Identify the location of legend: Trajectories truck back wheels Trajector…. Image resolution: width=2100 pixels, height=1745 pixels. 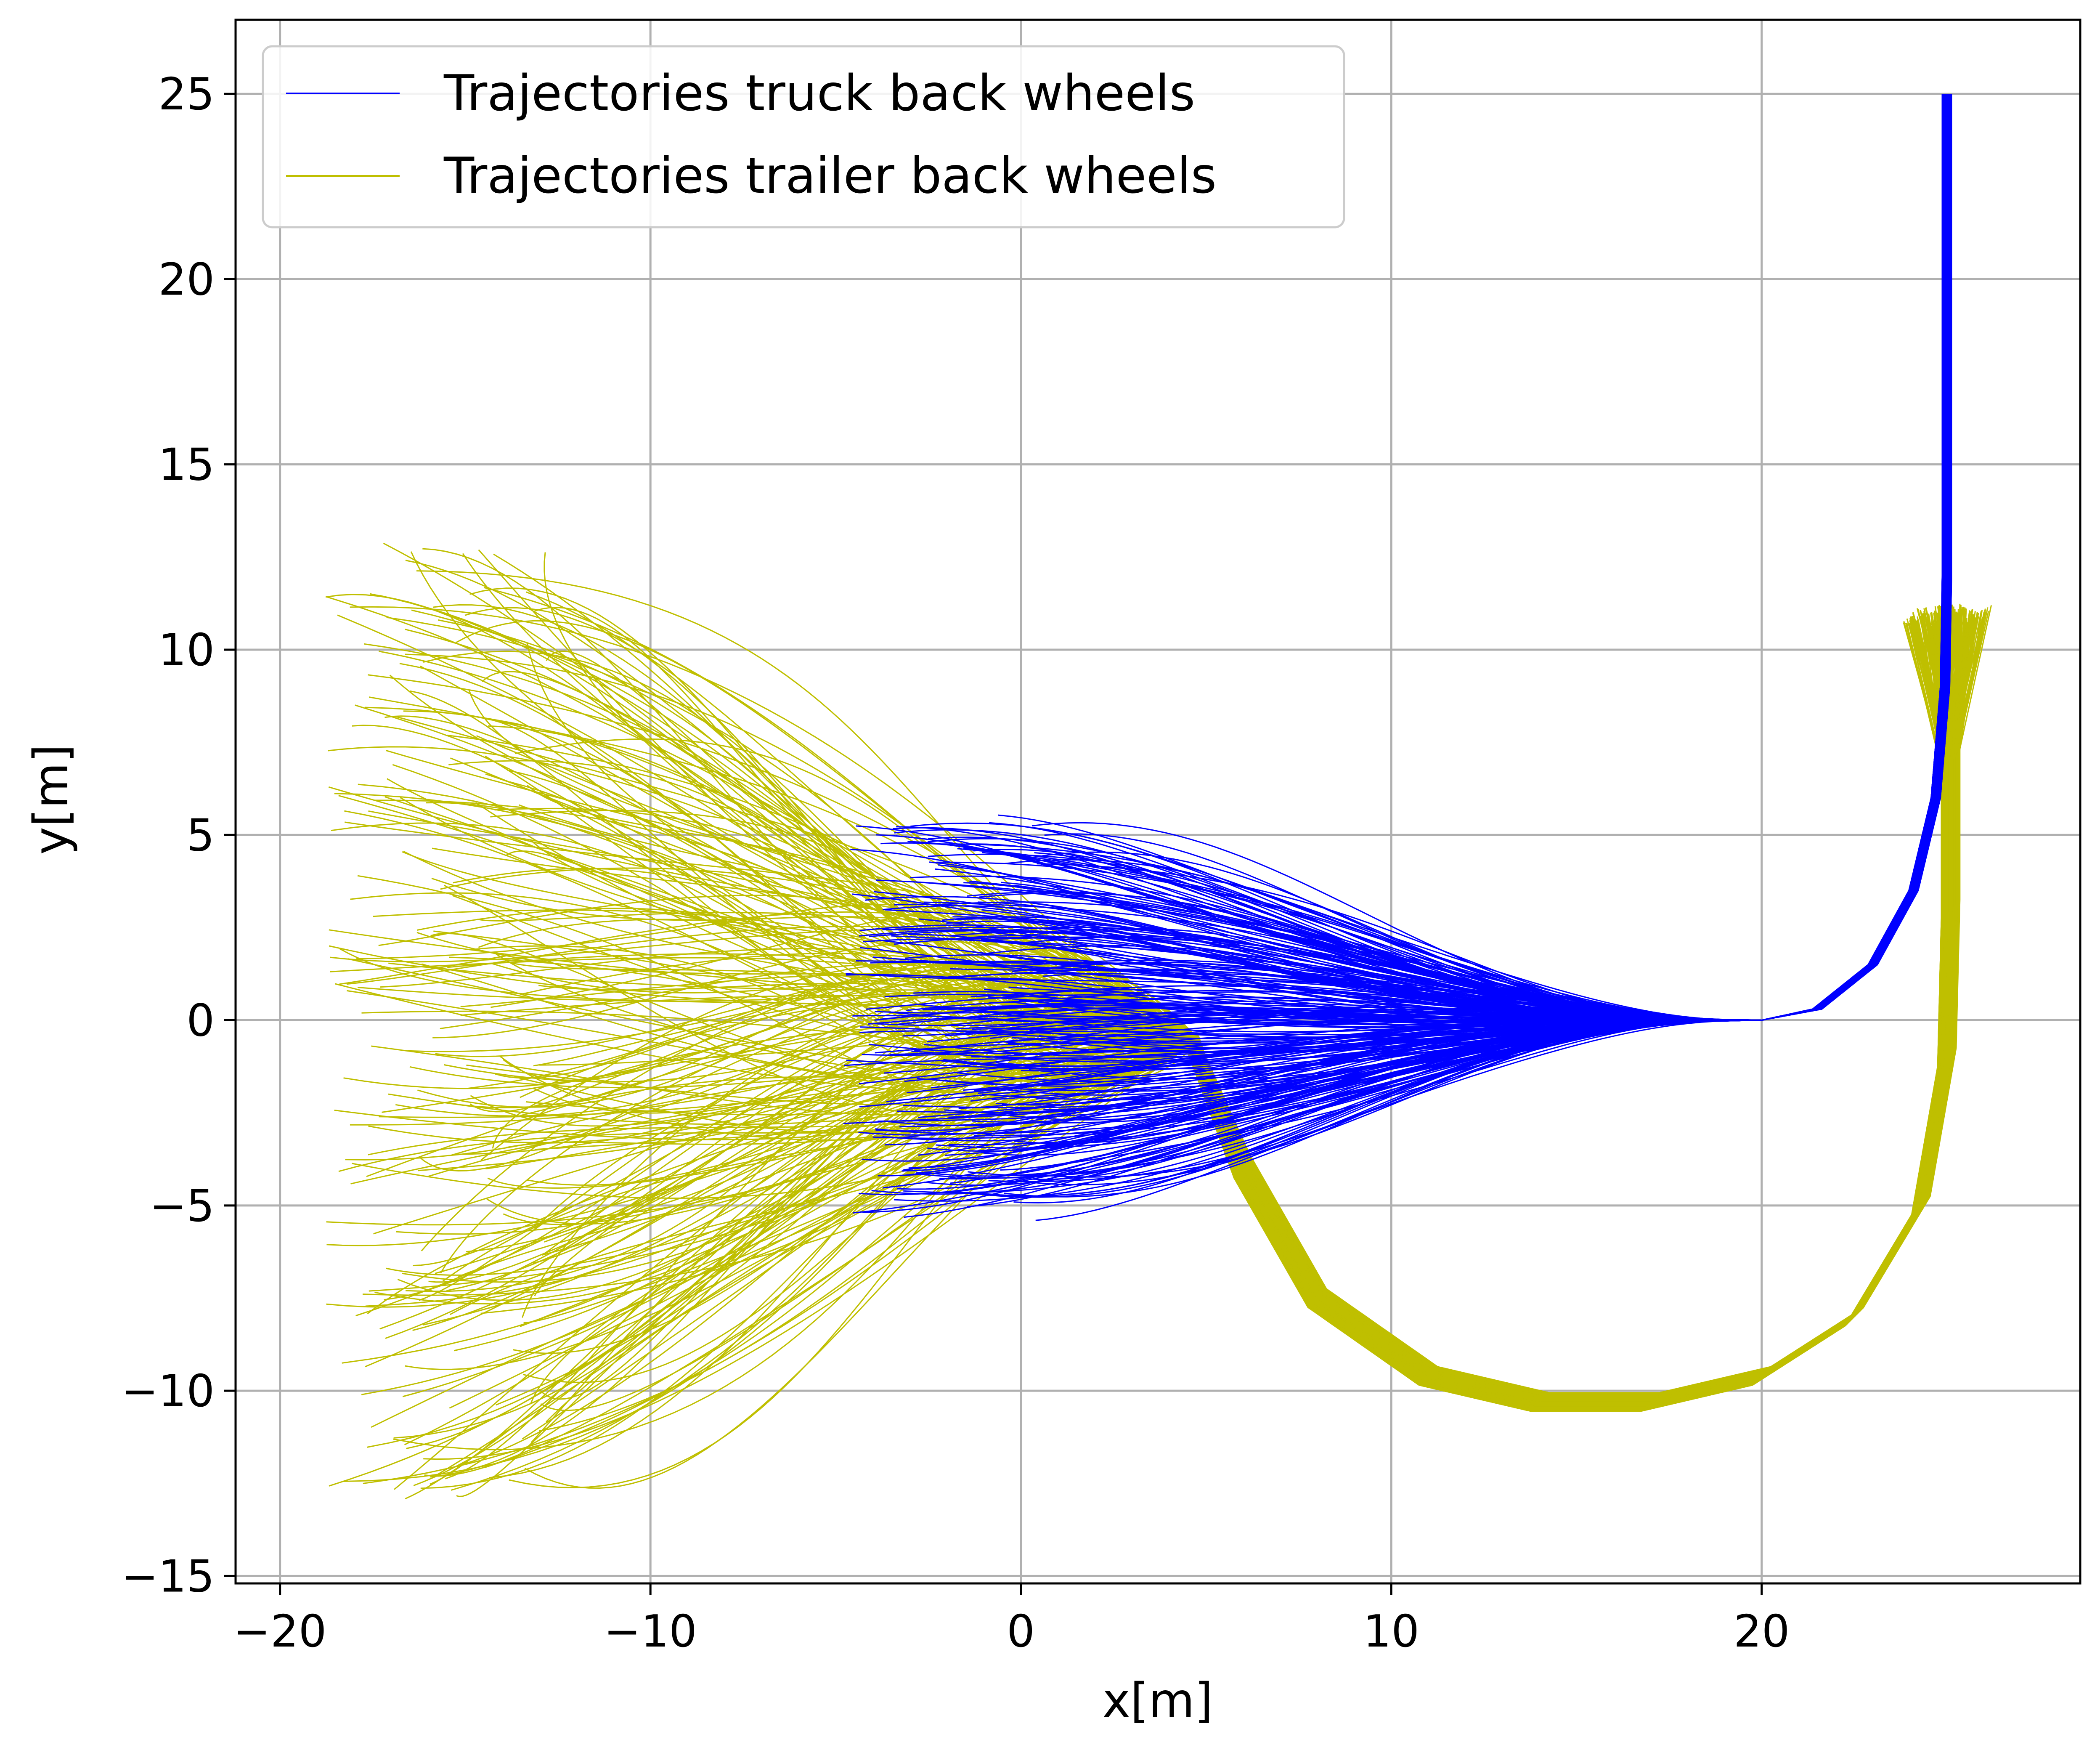
(803, 136).